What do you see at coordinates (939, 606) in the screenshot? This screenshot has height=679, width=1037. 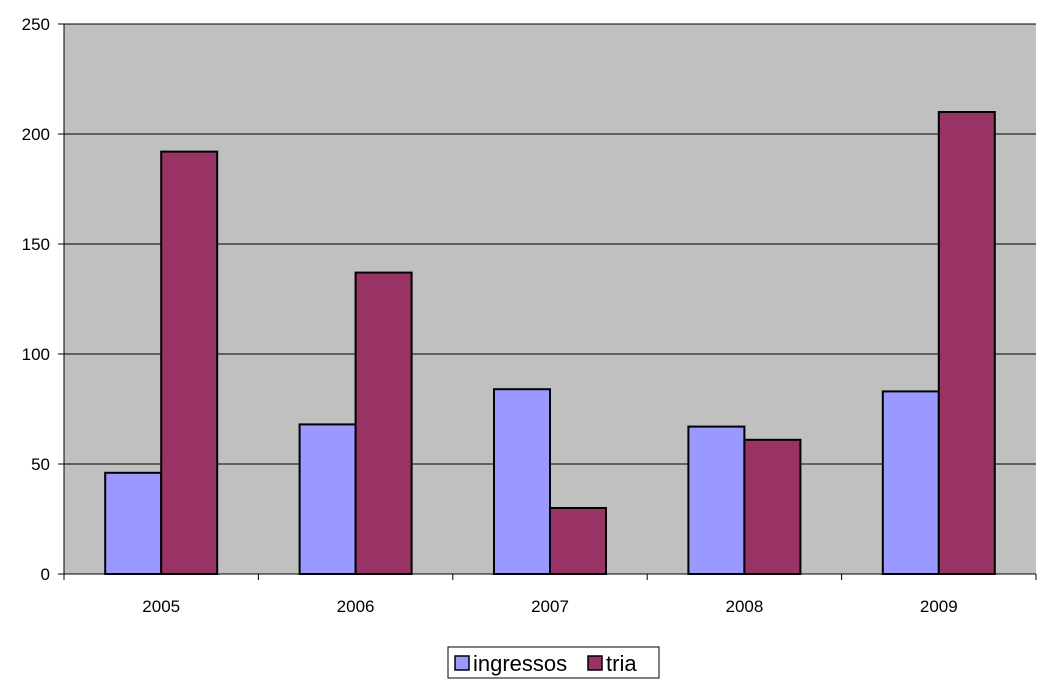 I see `x-tick-label: 2009` at bounding box center [939, 606].